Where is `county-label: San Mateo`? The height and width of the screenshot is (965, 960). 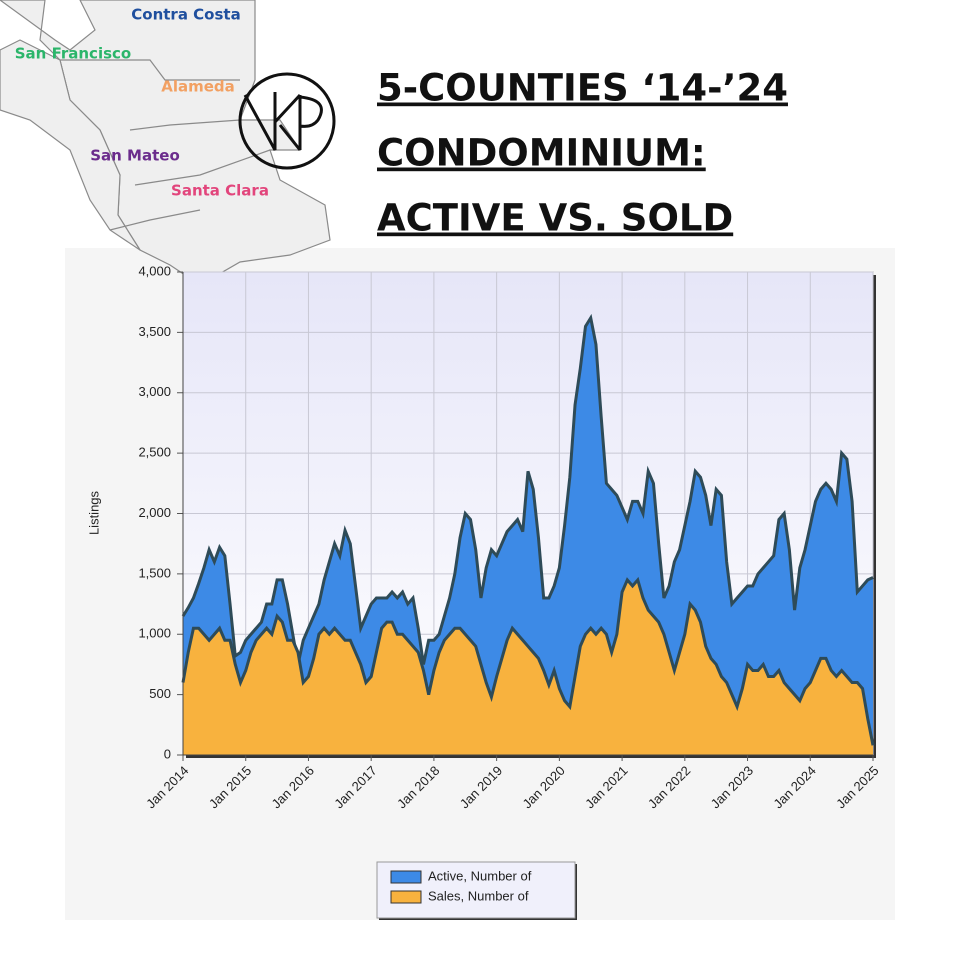 county-label: San Mateo is located at coordinates (135, 156).